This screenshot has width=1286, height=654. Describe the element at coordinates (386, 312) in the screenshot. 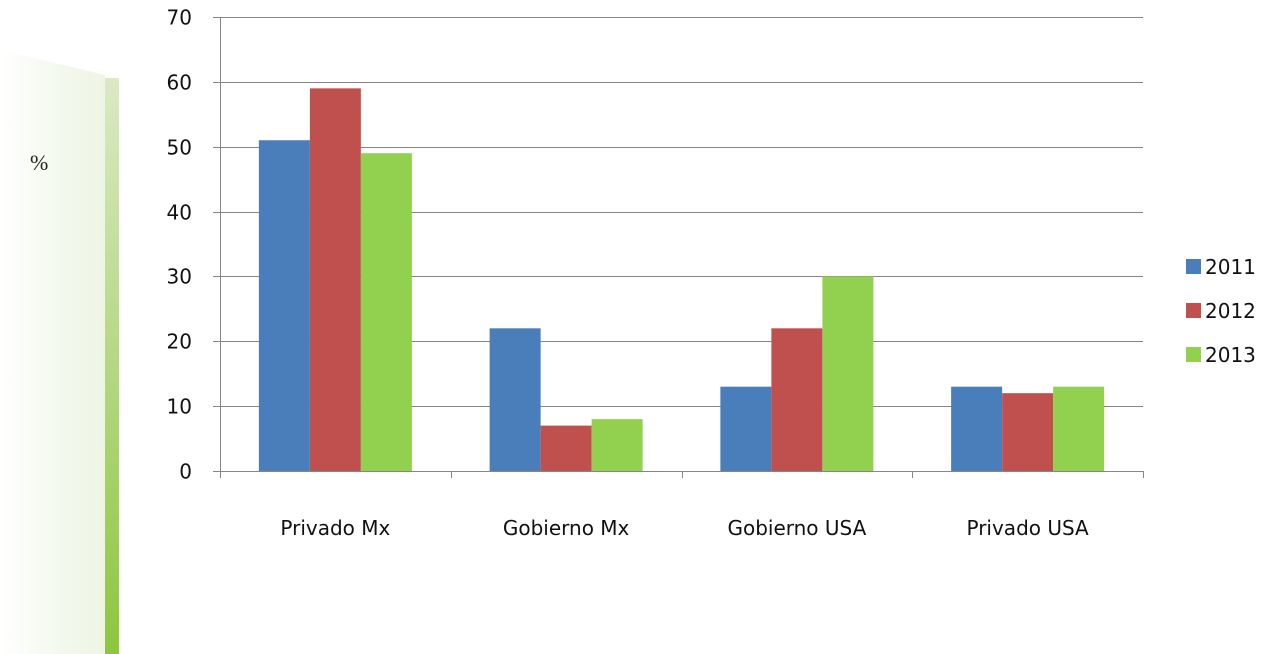

I see `bar-2013-privado-mx` at that location.